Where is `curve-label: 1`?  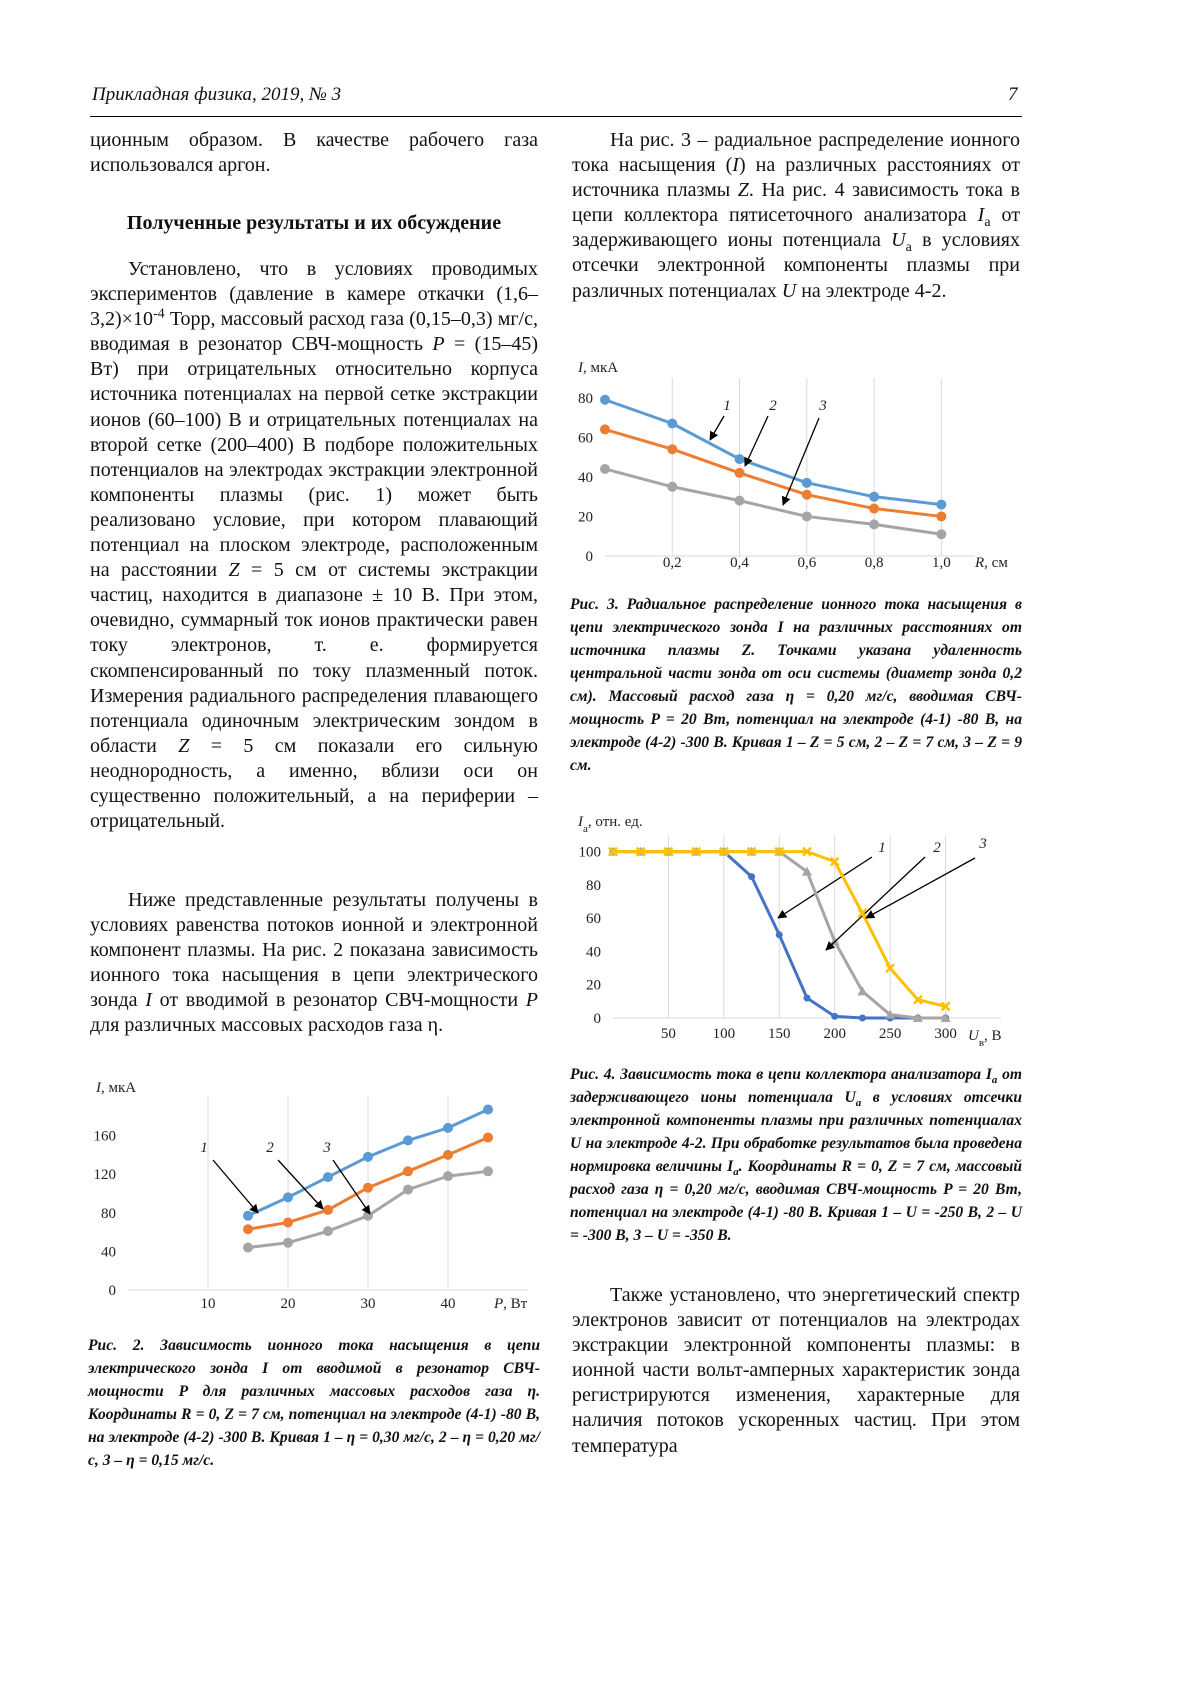 curve-label: 1 is located at coordinates (204, 1148).